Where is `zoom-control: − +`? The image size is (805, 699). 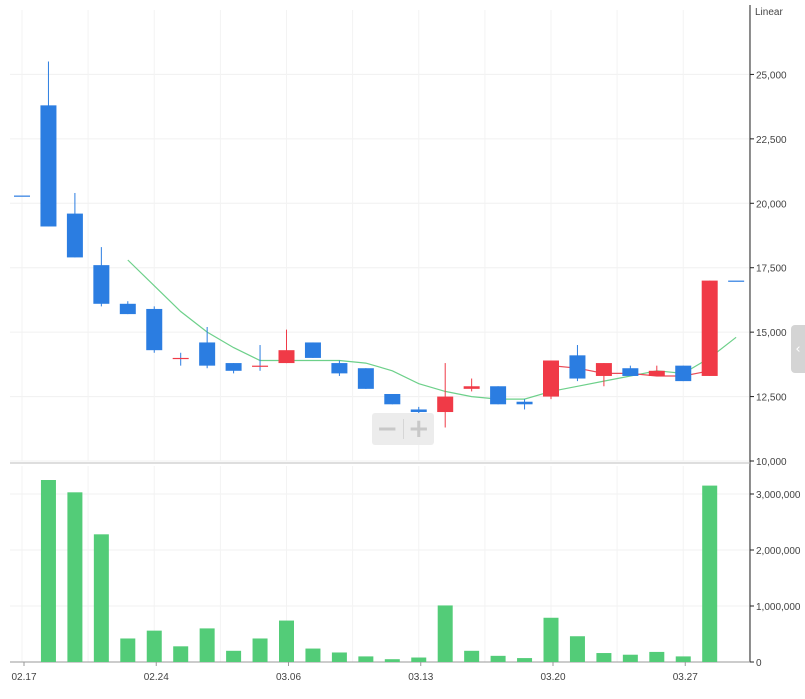 zoom-control: − + is located at coordinates (403, 429).